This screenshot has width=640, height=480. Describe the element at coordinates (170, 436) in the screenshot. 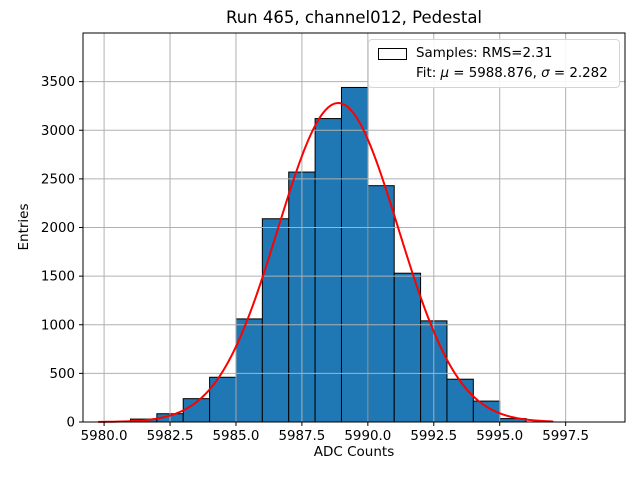

I see `x-tick-label: 5982.5` at that location.